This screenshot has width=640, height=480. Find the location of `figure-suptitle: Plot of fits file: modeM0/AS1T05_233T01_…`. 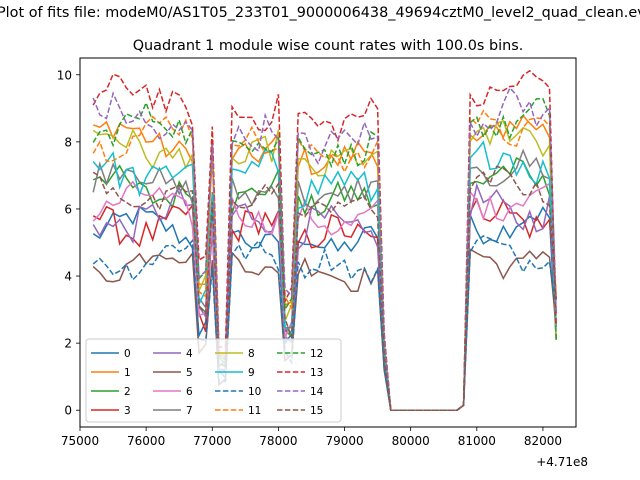

figure-suptitle: Plot of fits file: modeM0/AS1T05_233T01_… is located at coordinates (320, 13).